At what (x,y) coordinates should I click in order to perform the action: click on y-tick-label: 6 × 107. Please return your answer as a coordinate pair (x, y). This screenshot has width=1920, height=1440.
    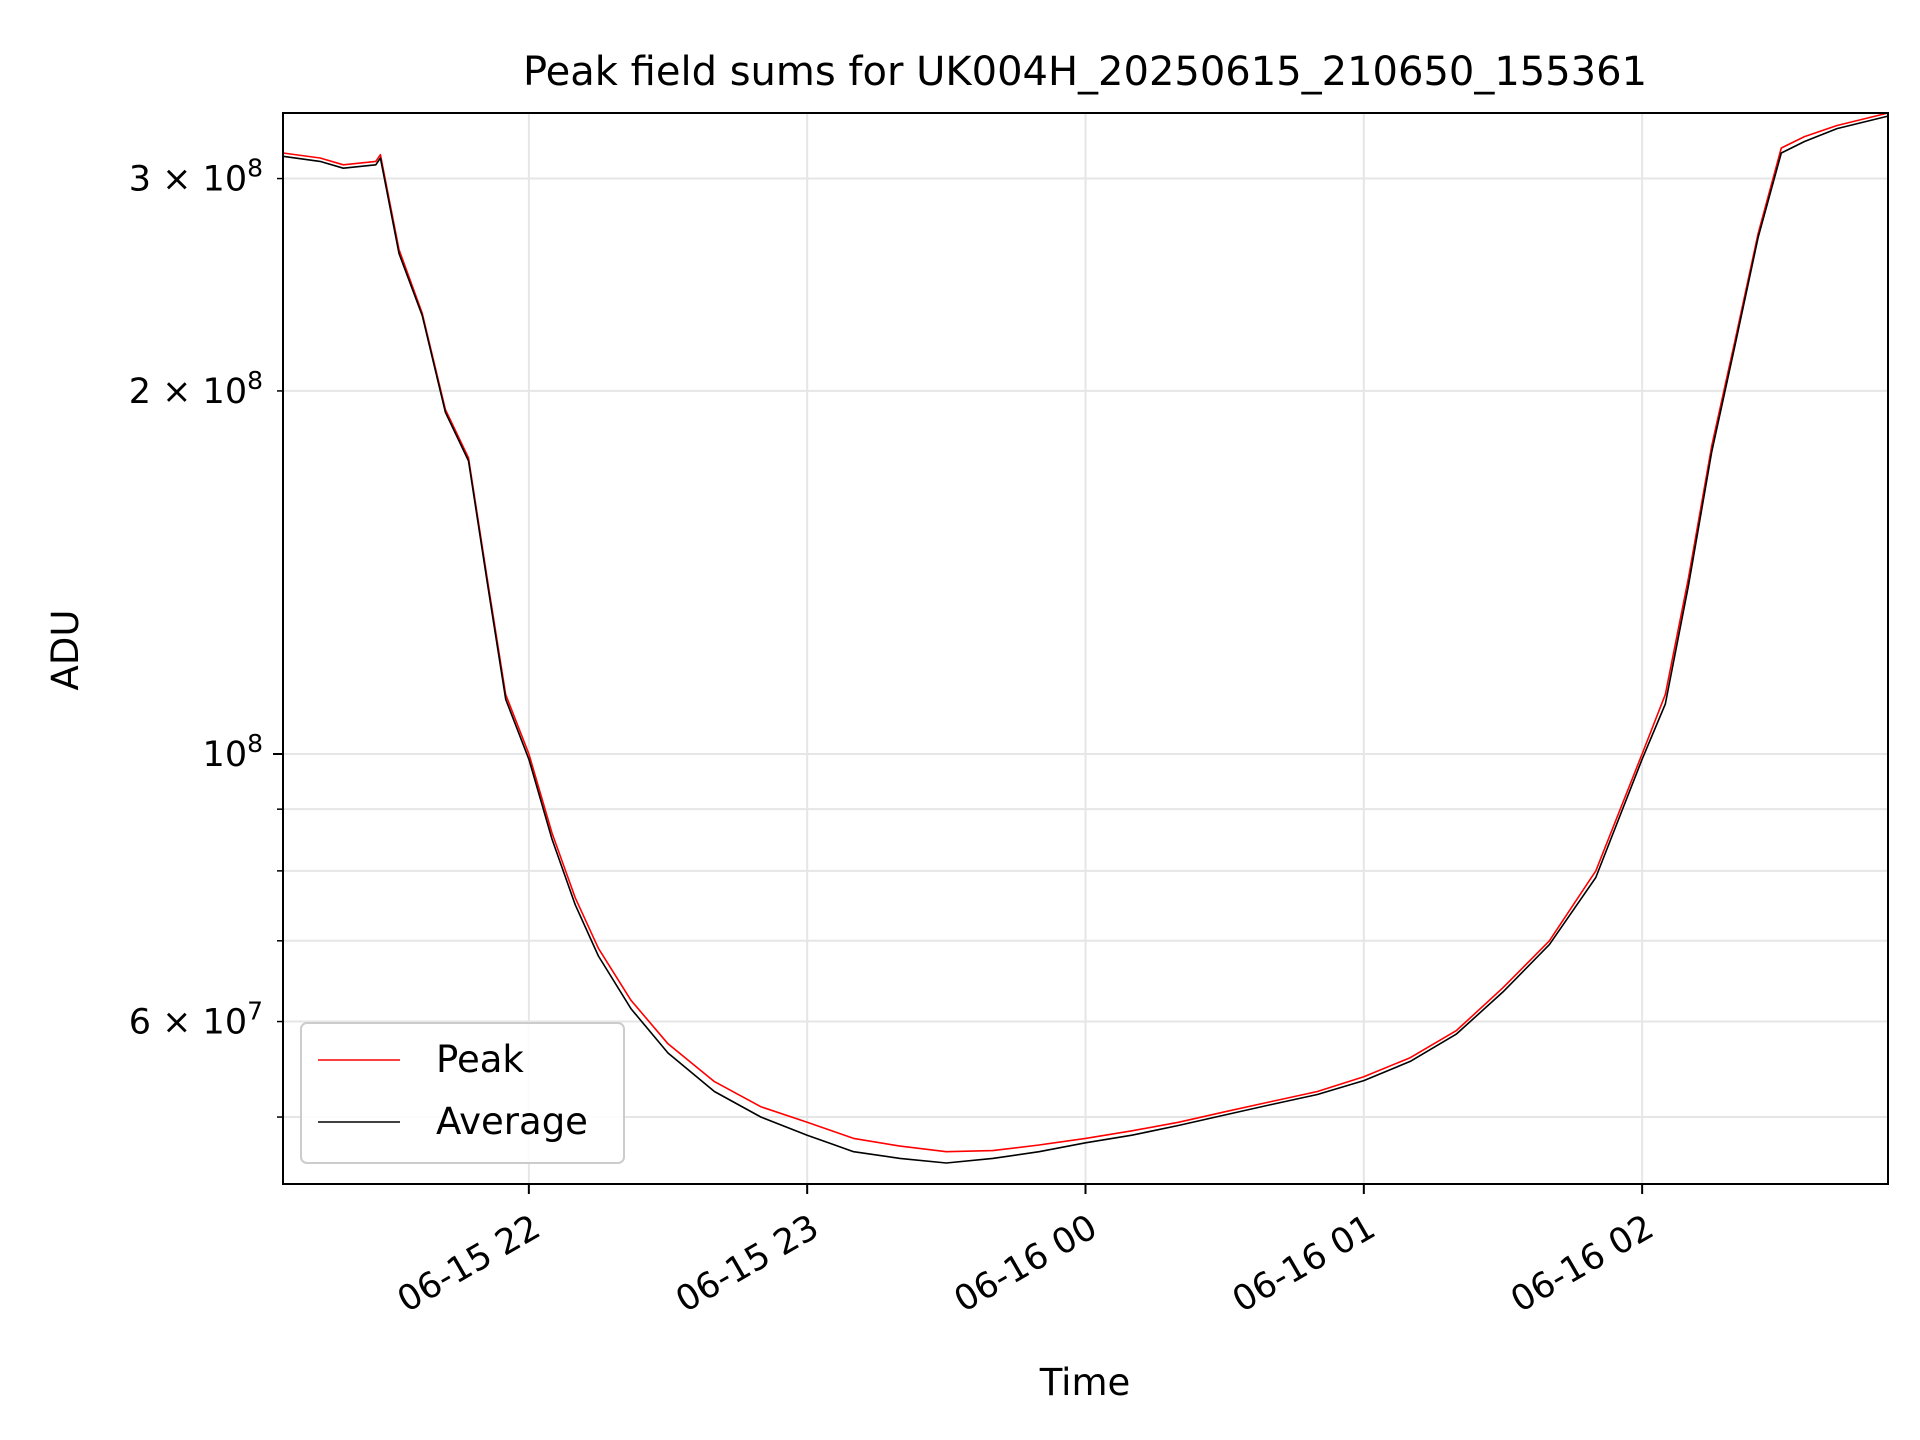
    Looking at the image, I should click on (196, 1020).